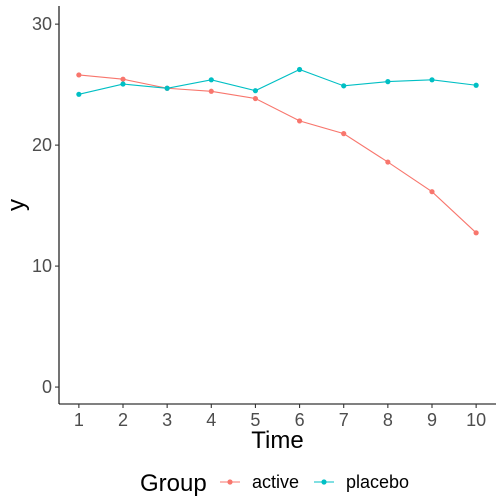  Describe the element at coordinates (211, 420) in the screenshot. I see `x-tick-label: 4` at that location.